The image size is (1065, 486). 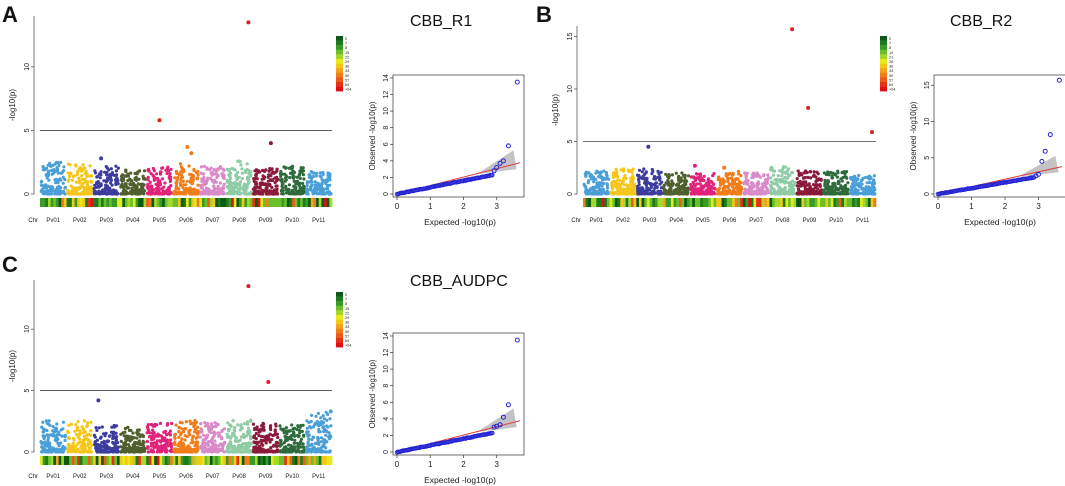 I want to click on chromosome-label: Pv05, so click(x=703, y=221).